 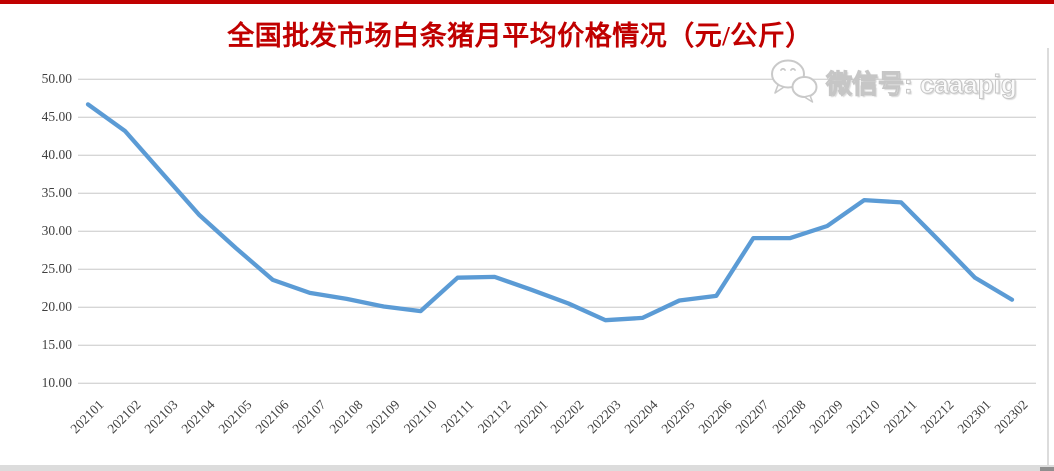 What do you see at coordinates (56, 231) in the screenshot?
I see `y-axis-tick-label: 30.00` at bounding box center [56, 231].